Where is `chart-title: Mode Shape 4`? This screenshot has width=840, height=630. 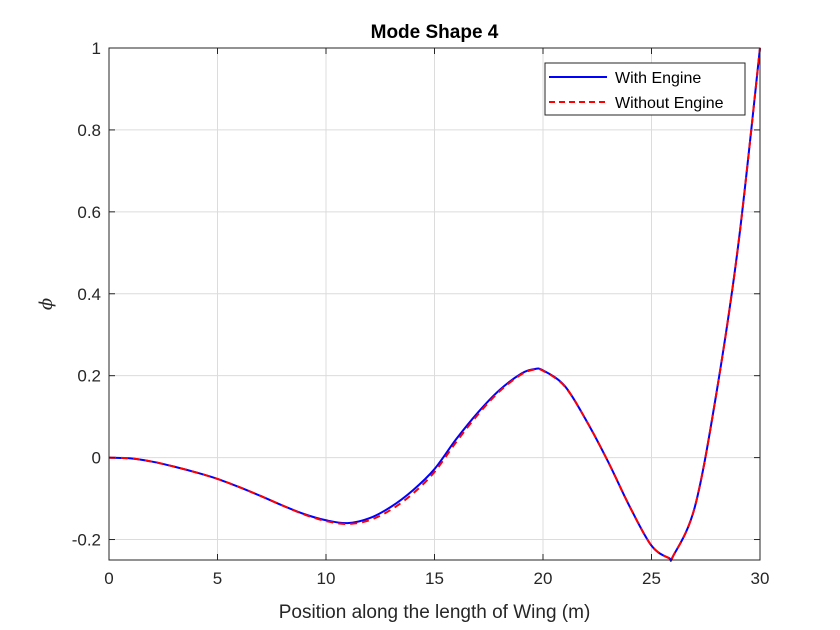 chart-title: Mode Shape 4 is located at coordinates (435, 32).